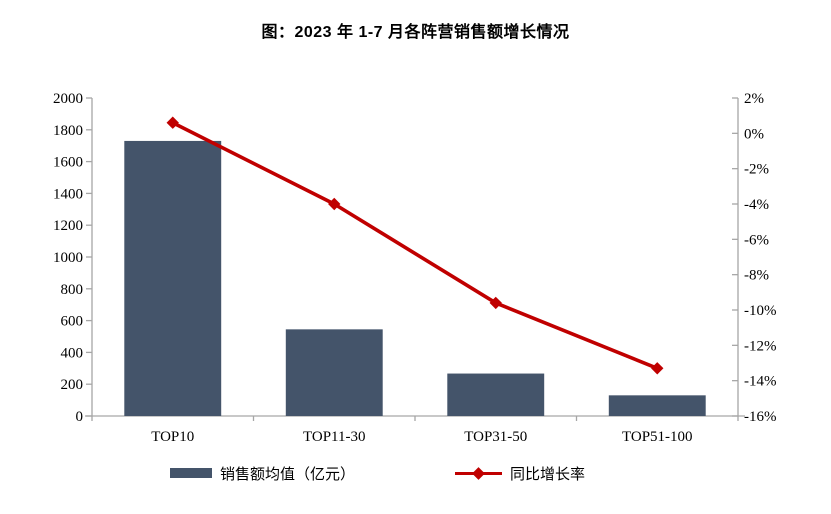  I want to click on right-axis-tick-label: -6%, so click(756, 240).